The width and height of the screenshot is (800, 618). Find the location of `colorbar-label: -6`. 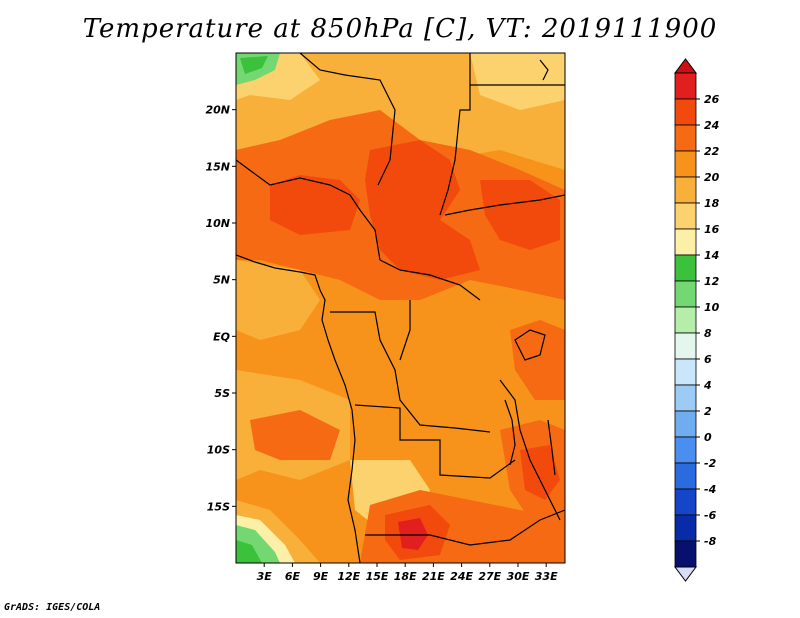

colorbar-label: -6 is located at coordinates (710, 515).